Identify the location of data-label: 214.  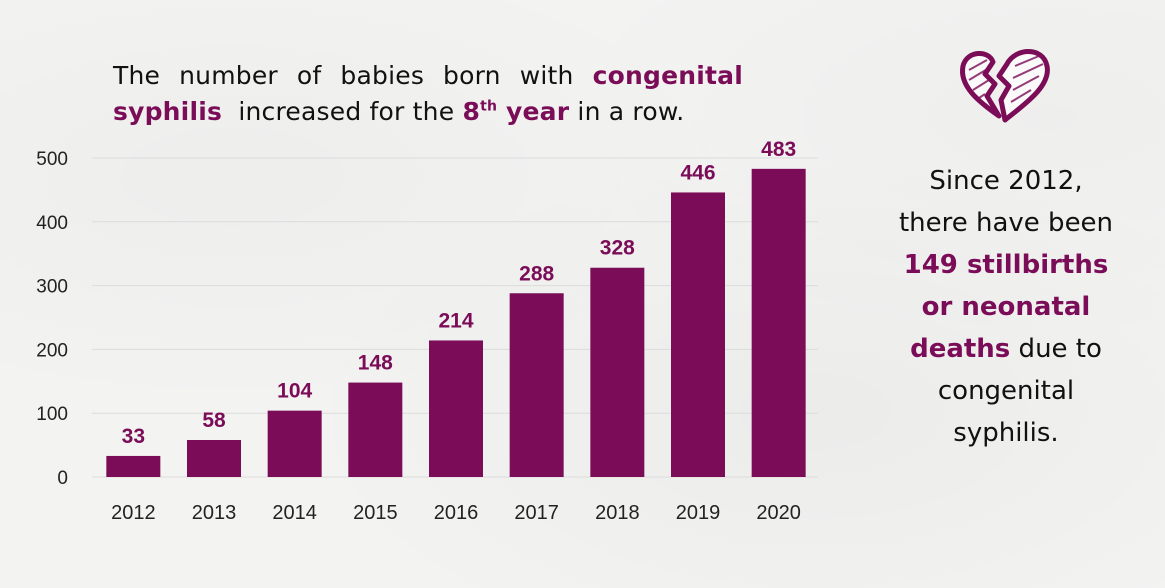
(455, 320).